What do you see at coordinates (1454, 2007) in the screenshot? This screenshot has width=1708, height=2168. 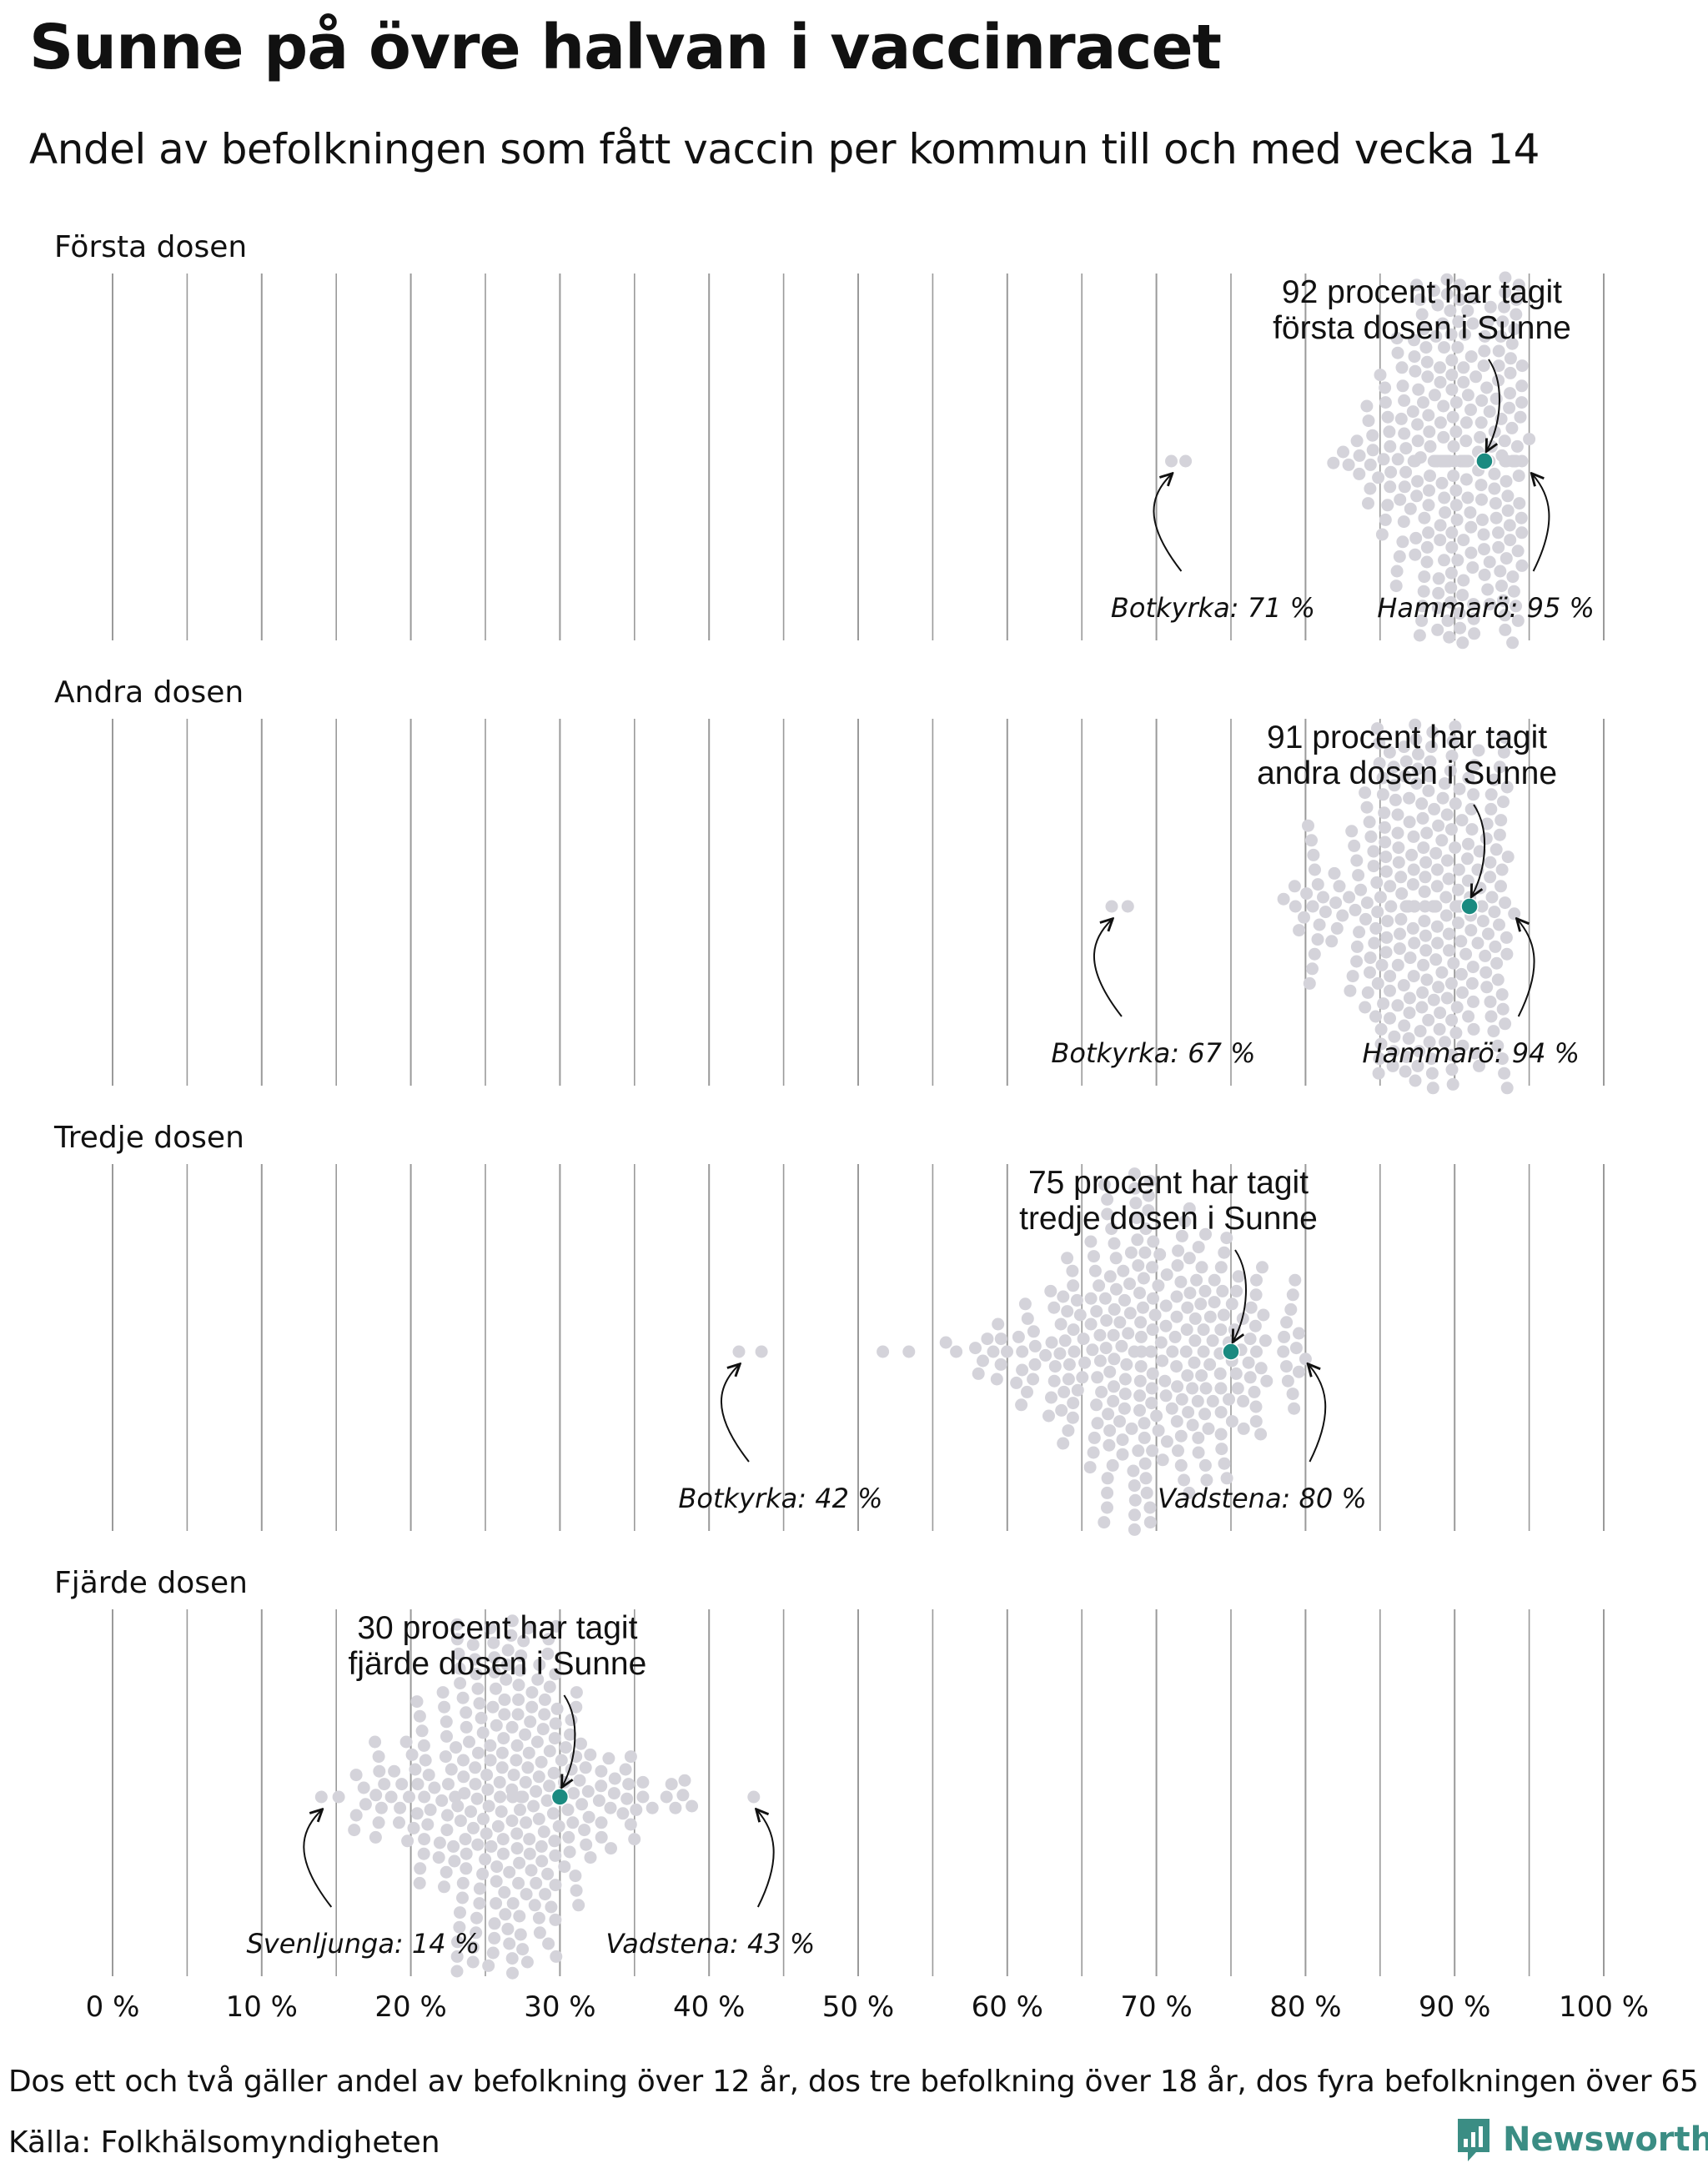 I see `x-tick-label: 90 %` at bounding box center [1454, 2007].